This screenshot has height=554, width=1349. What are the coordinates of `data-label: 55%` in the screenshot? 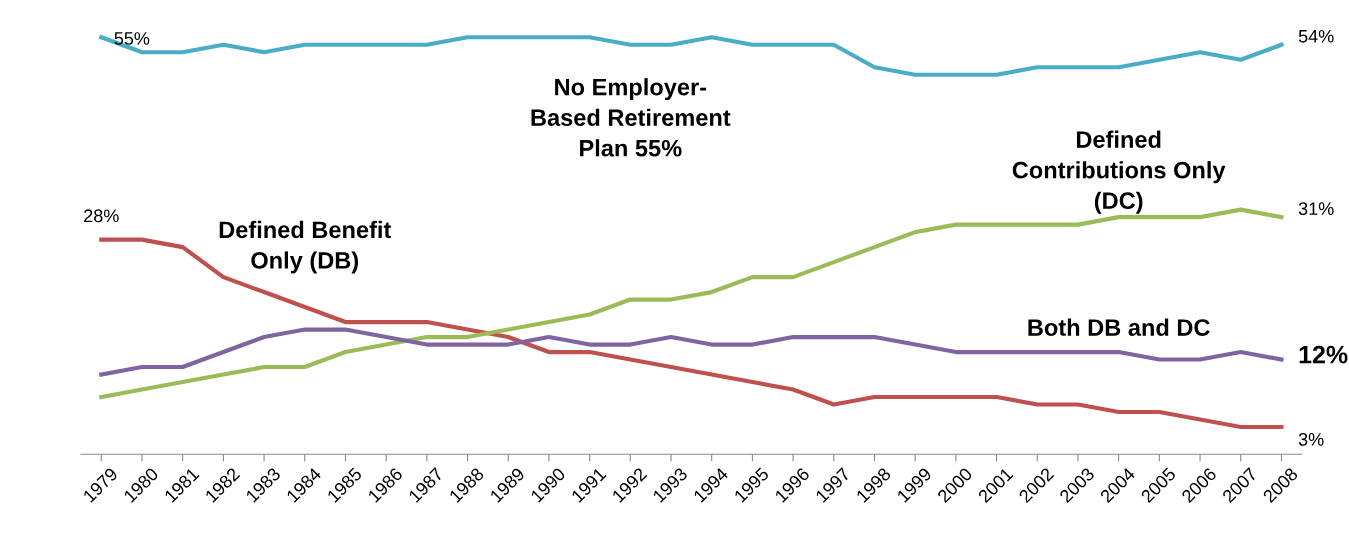 It's located at (132, 38).